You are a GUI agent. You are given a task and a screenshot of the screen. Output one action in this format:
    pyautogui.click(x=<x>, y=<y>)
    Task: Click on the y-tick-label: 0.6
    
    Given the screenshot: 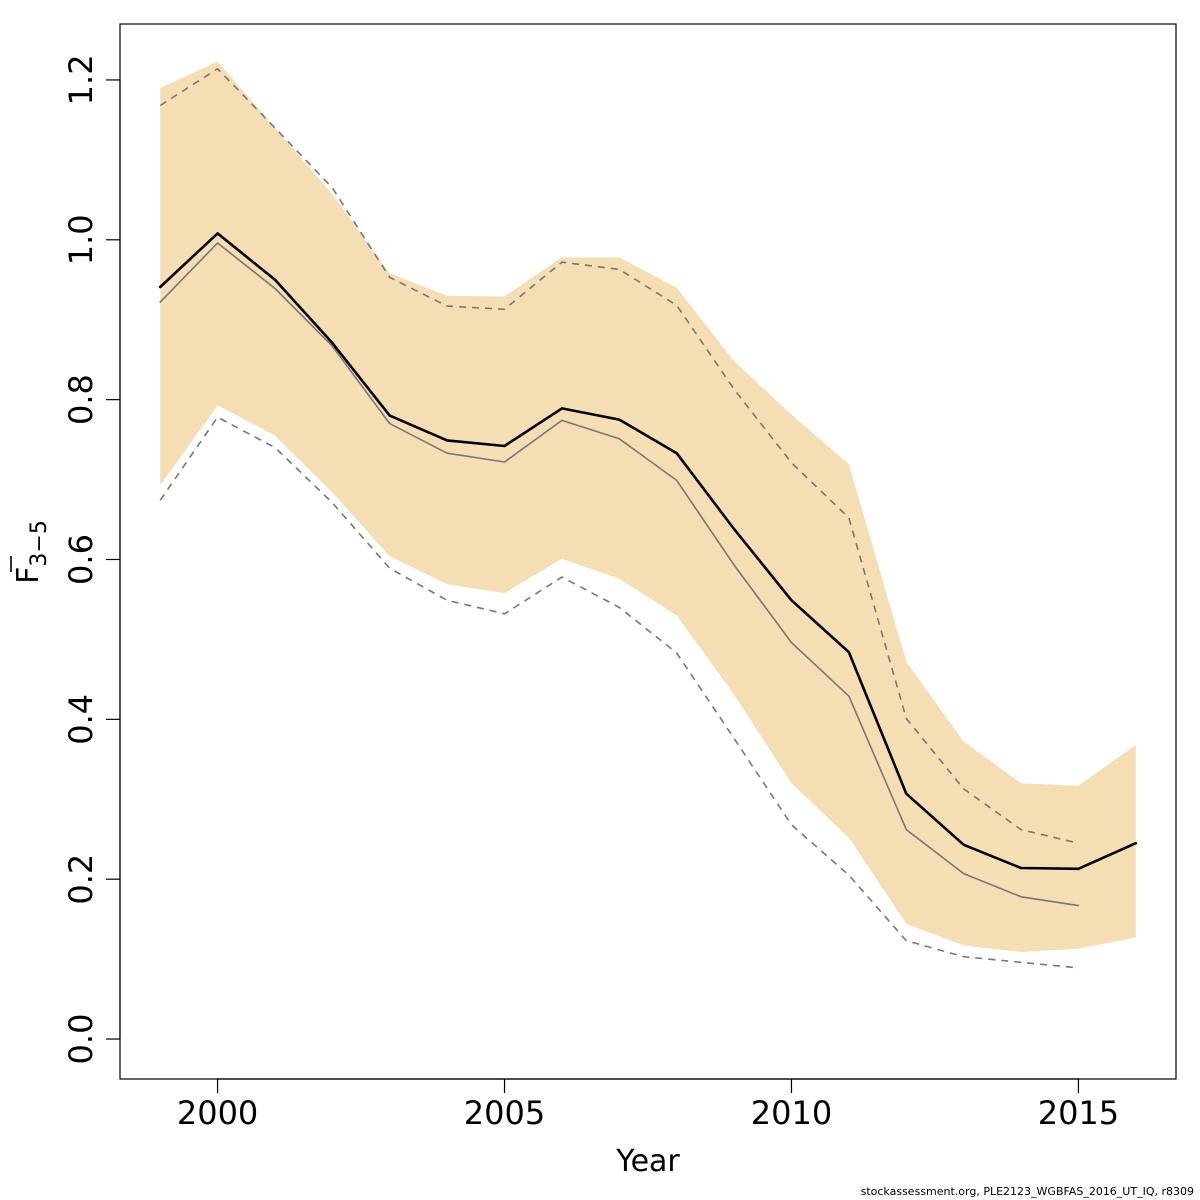 What is the action you would take?
    pyautogui.click(x=81, y=559)
    